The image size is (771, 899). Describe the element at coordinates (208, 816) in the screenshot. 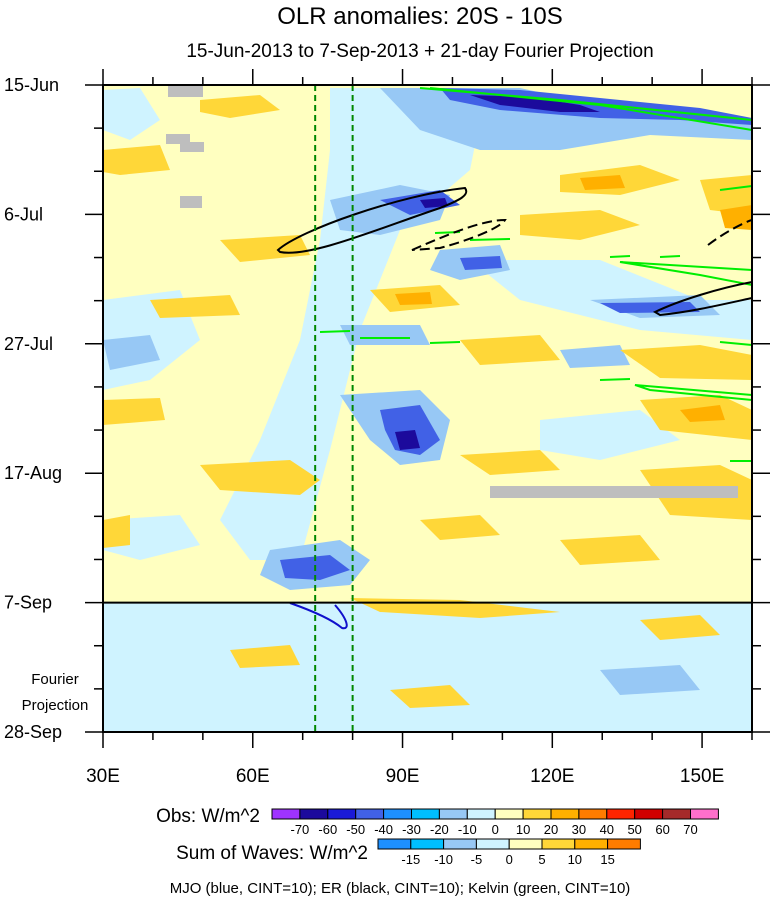

I see `obs-legend-label: Obs: W/m^2` at that location.